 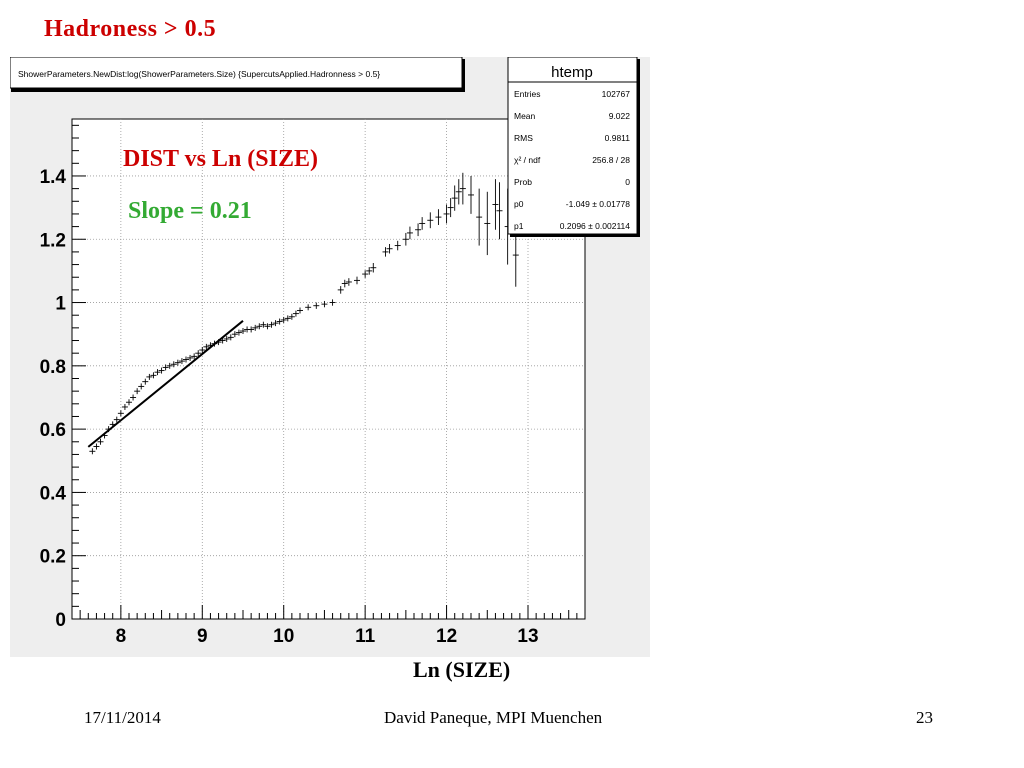 I want to click on footer-date: 17/11/2014, so click(x=122, y=717).